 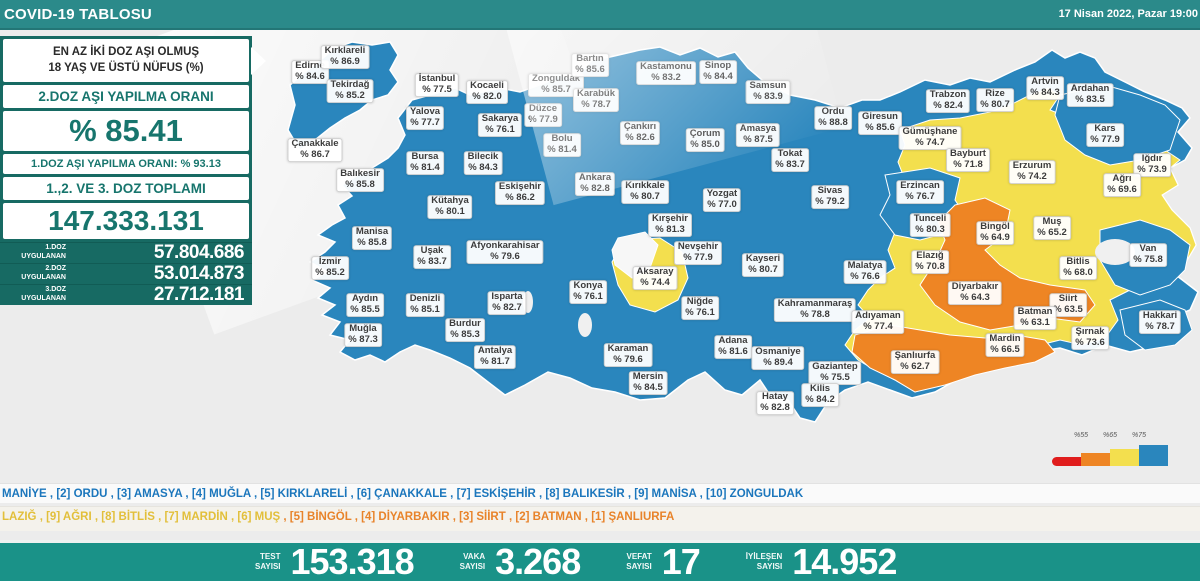 I want to click on dose2-rate-label: 2.DOZ AŞI YAPILMA ORANI, so click(x=126, y=97).